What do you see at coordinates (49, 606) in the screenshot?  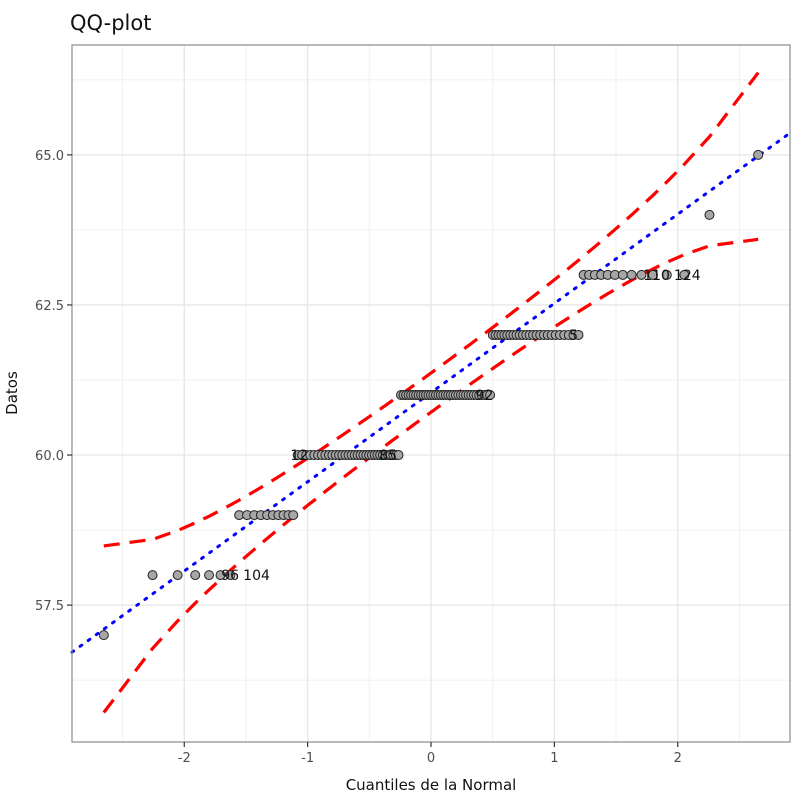 I see `y-tick-label: 57.5` at bounding box center [49, 606].